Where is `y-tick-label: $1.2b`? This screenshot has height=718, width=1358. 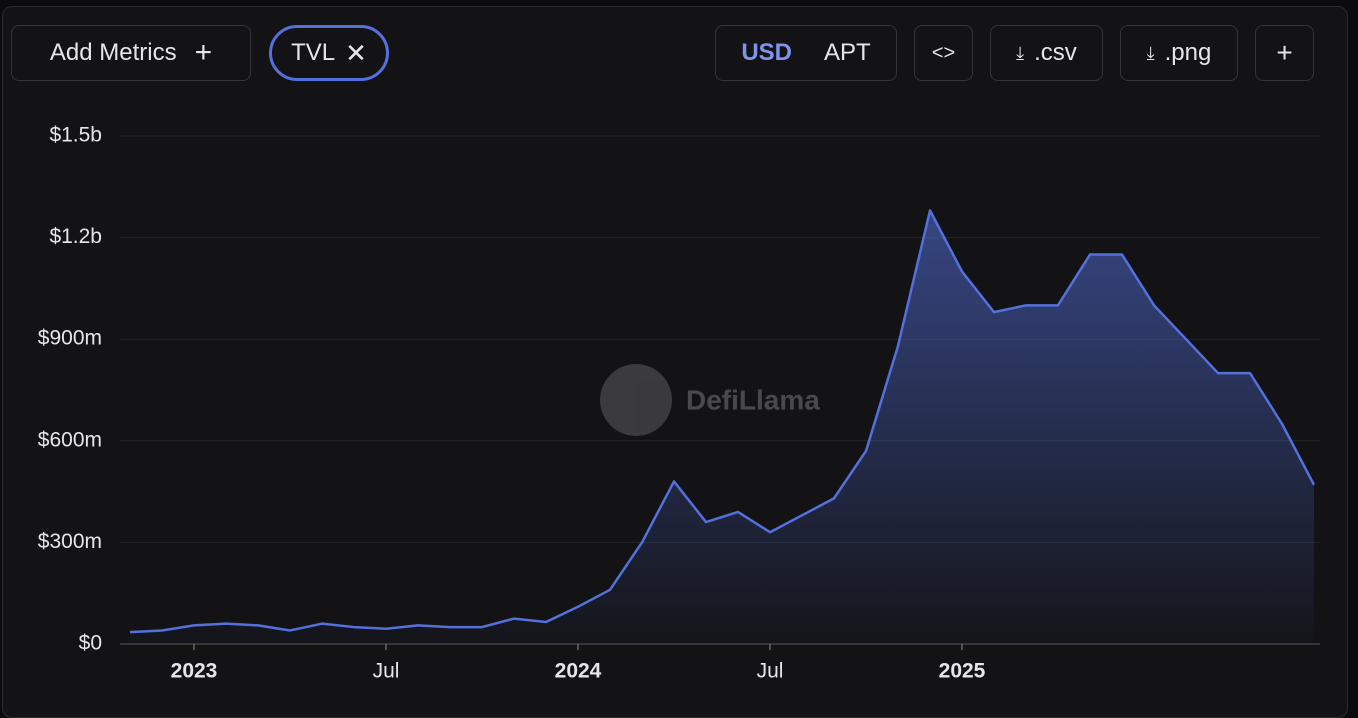
y-tick-label: $1.2b is located at coordinates (75, 236).